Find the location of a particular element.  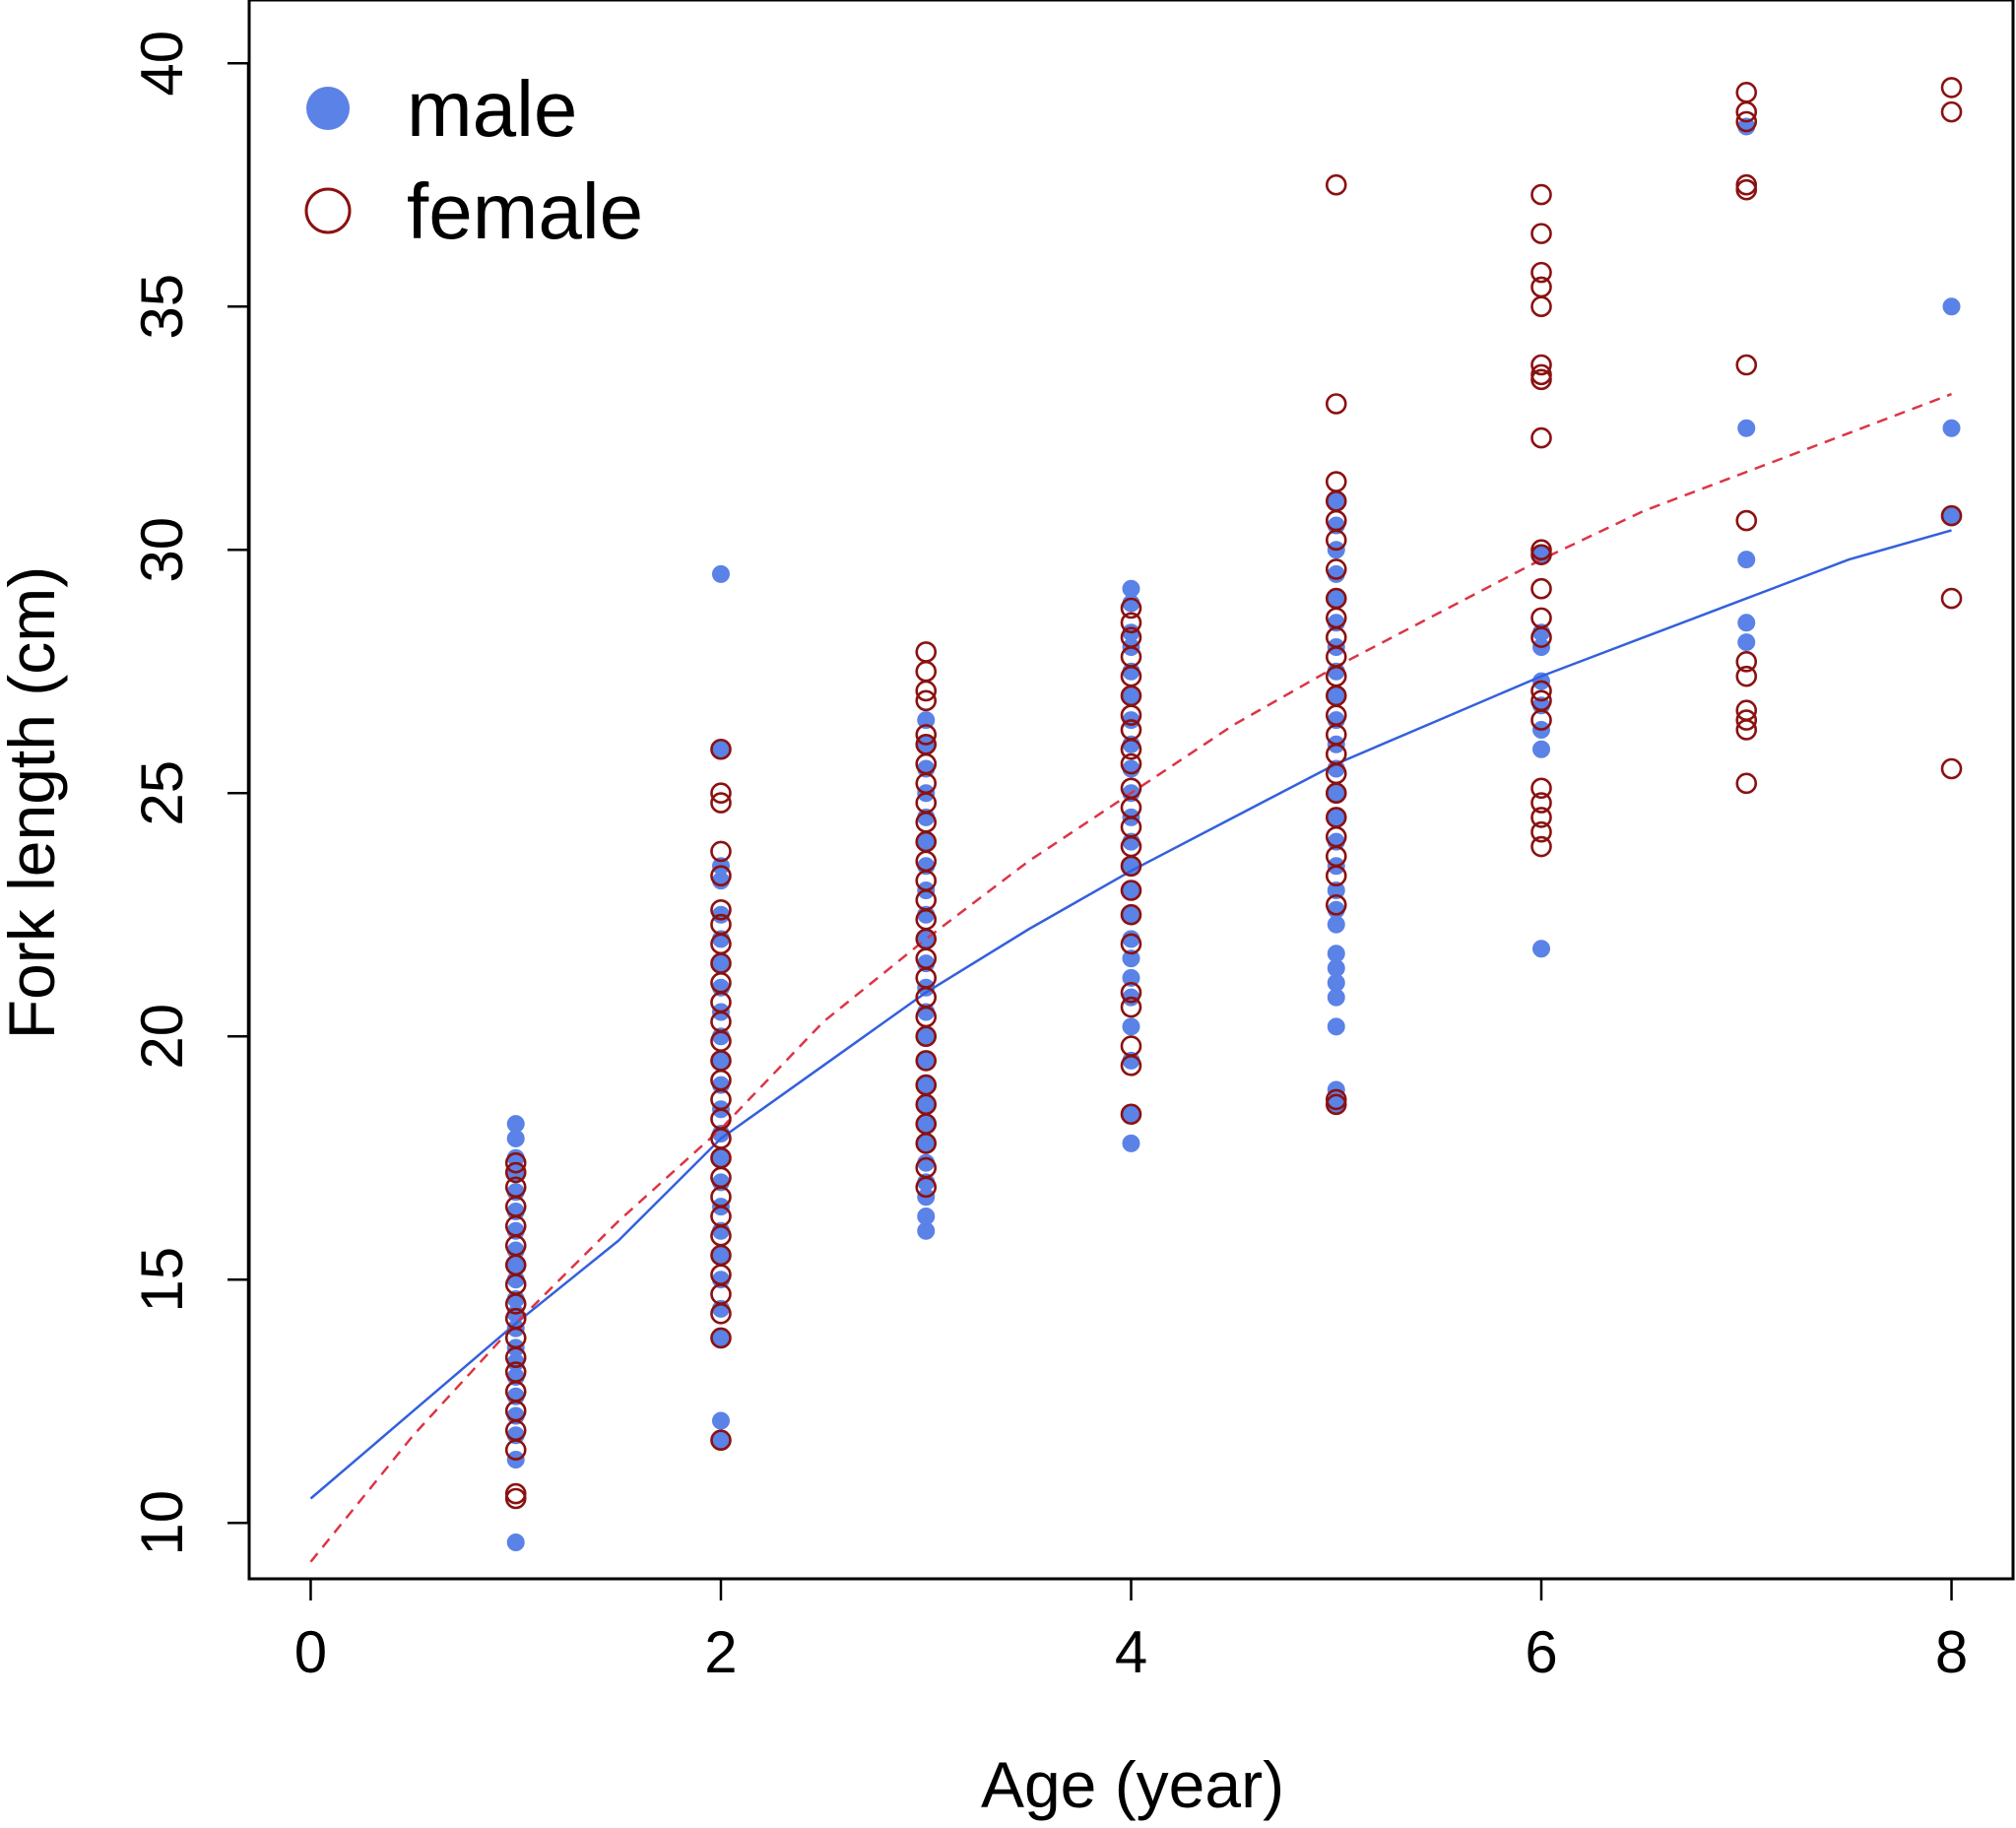

legend-marker-open-circle is located at coordinates (328, 210).